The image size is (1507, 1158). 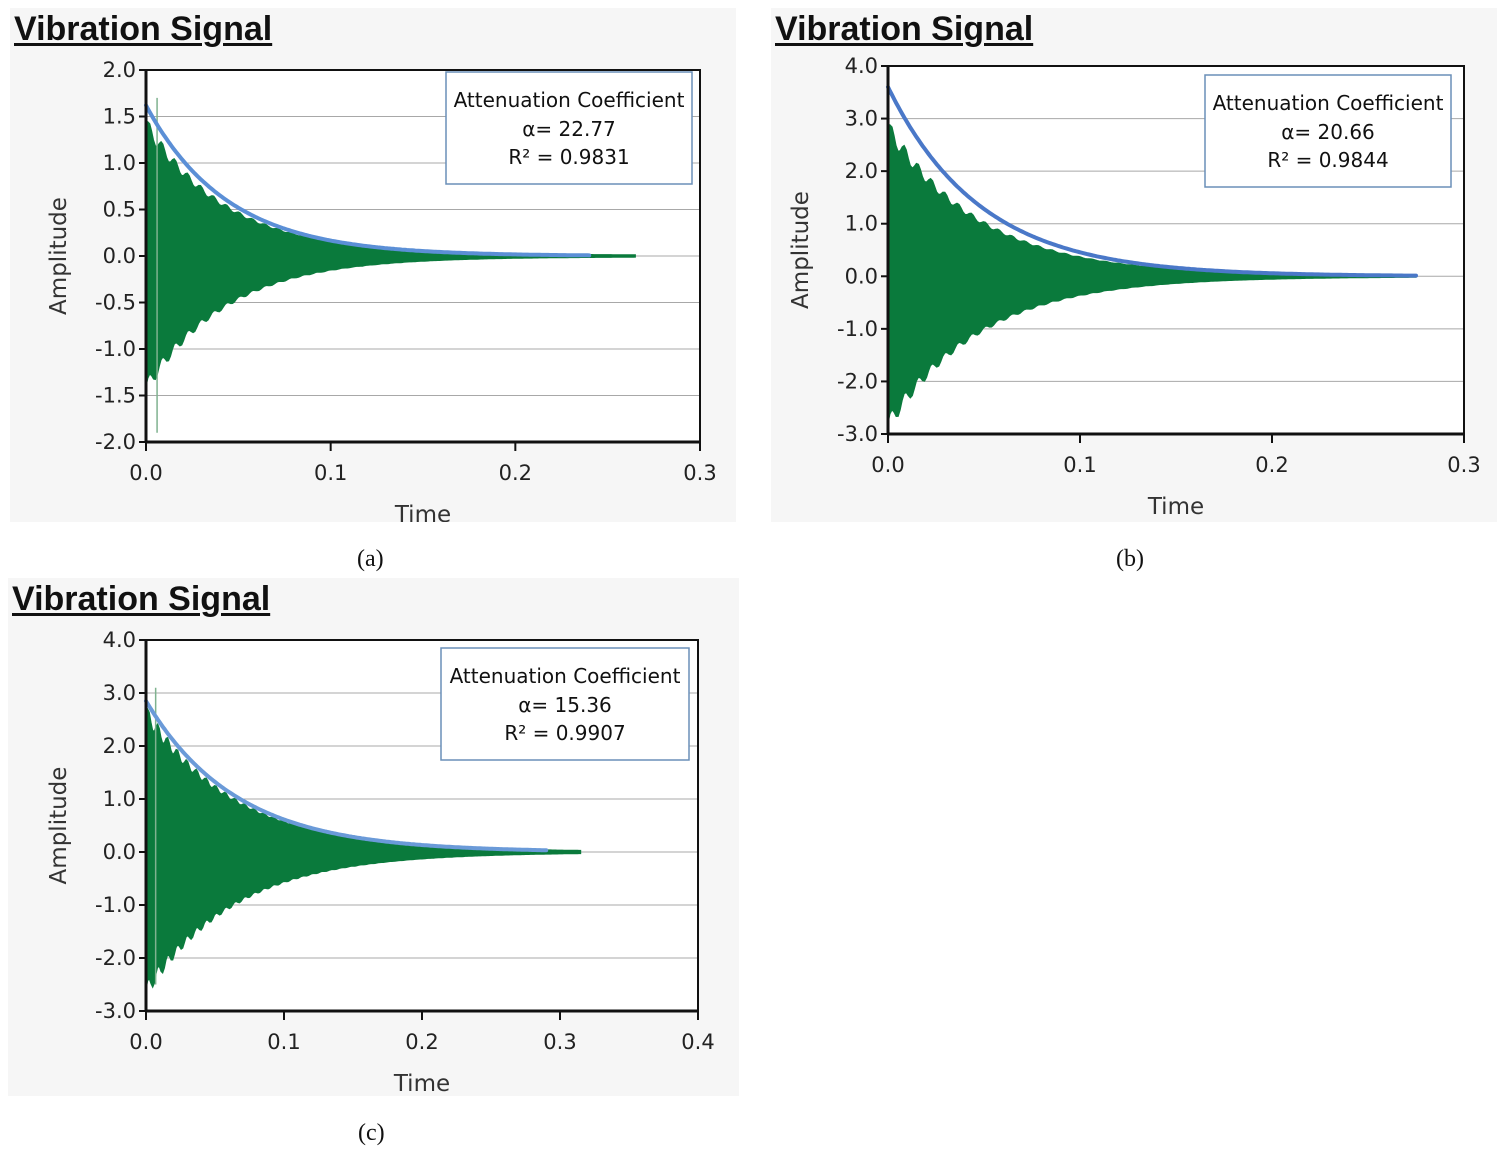 What do you see at coordinates (697, 1042) in the screenshot?
I see `x-tick-label: 0.4` at bounding box center [697, 1042].